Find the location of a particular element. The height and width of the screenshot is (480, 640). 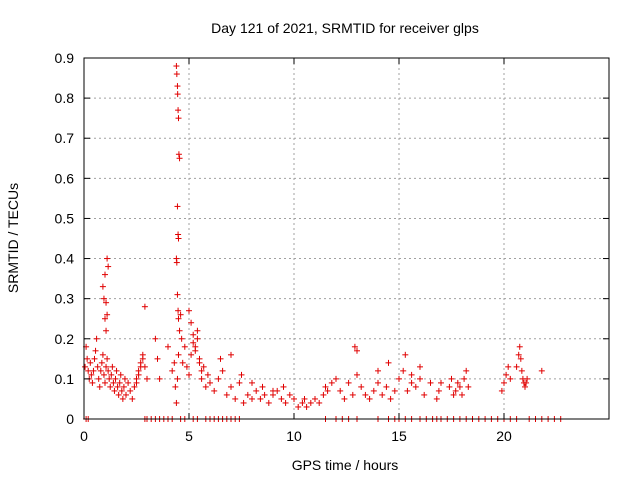

x-tick-label: 20 is located at coordinates (504, 436).